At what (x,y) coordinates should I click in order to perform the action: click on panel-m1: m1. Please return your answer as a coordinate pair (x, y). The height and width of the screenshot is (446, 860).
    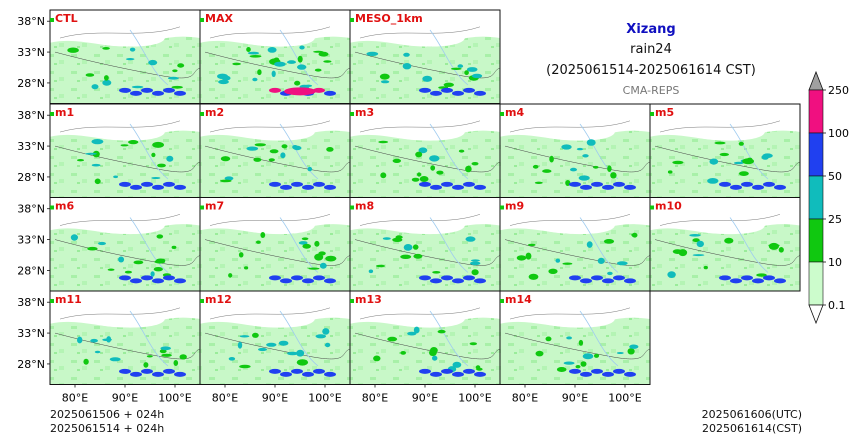
    Looking at the image, I should click on (125, 150).